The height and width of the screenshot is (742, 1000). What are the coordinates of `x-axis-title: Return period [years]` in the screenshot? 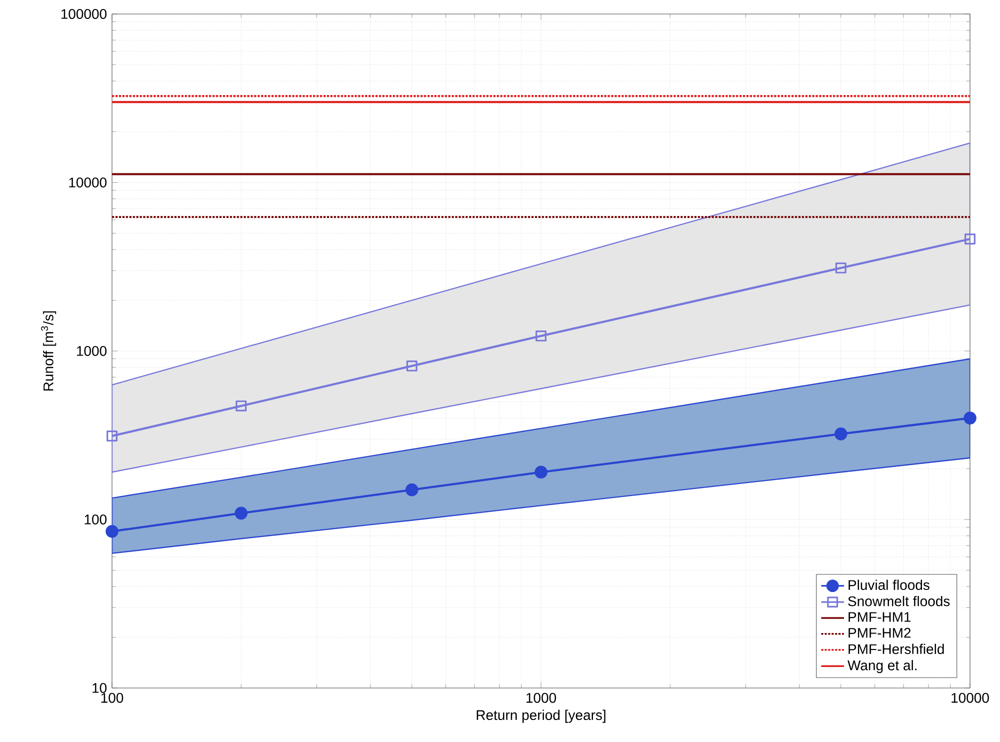 It's located at (541, 716).